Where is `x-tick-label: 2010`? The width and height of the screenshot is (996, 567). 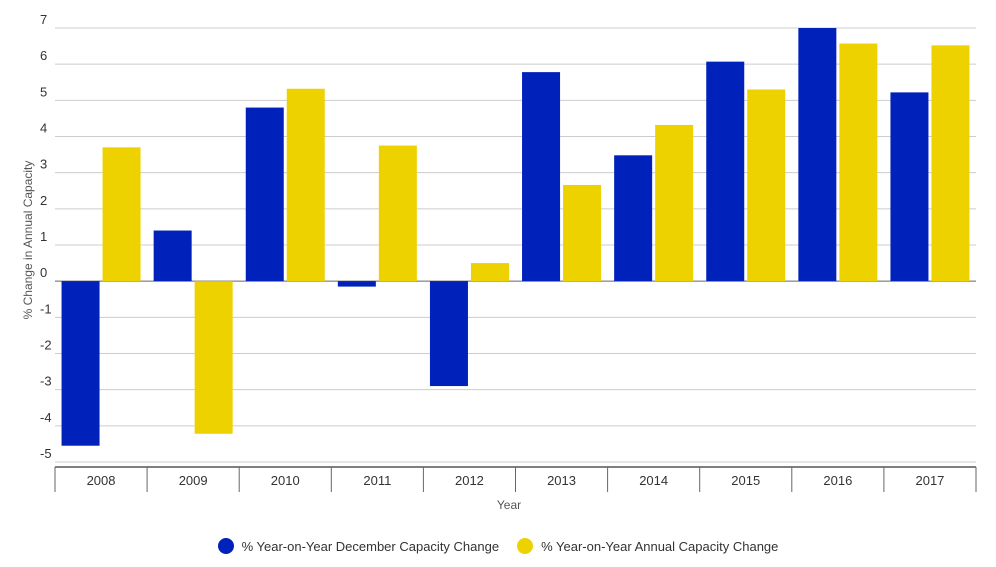
x-tick-label: 2010 is located at coordinates (285, 480).